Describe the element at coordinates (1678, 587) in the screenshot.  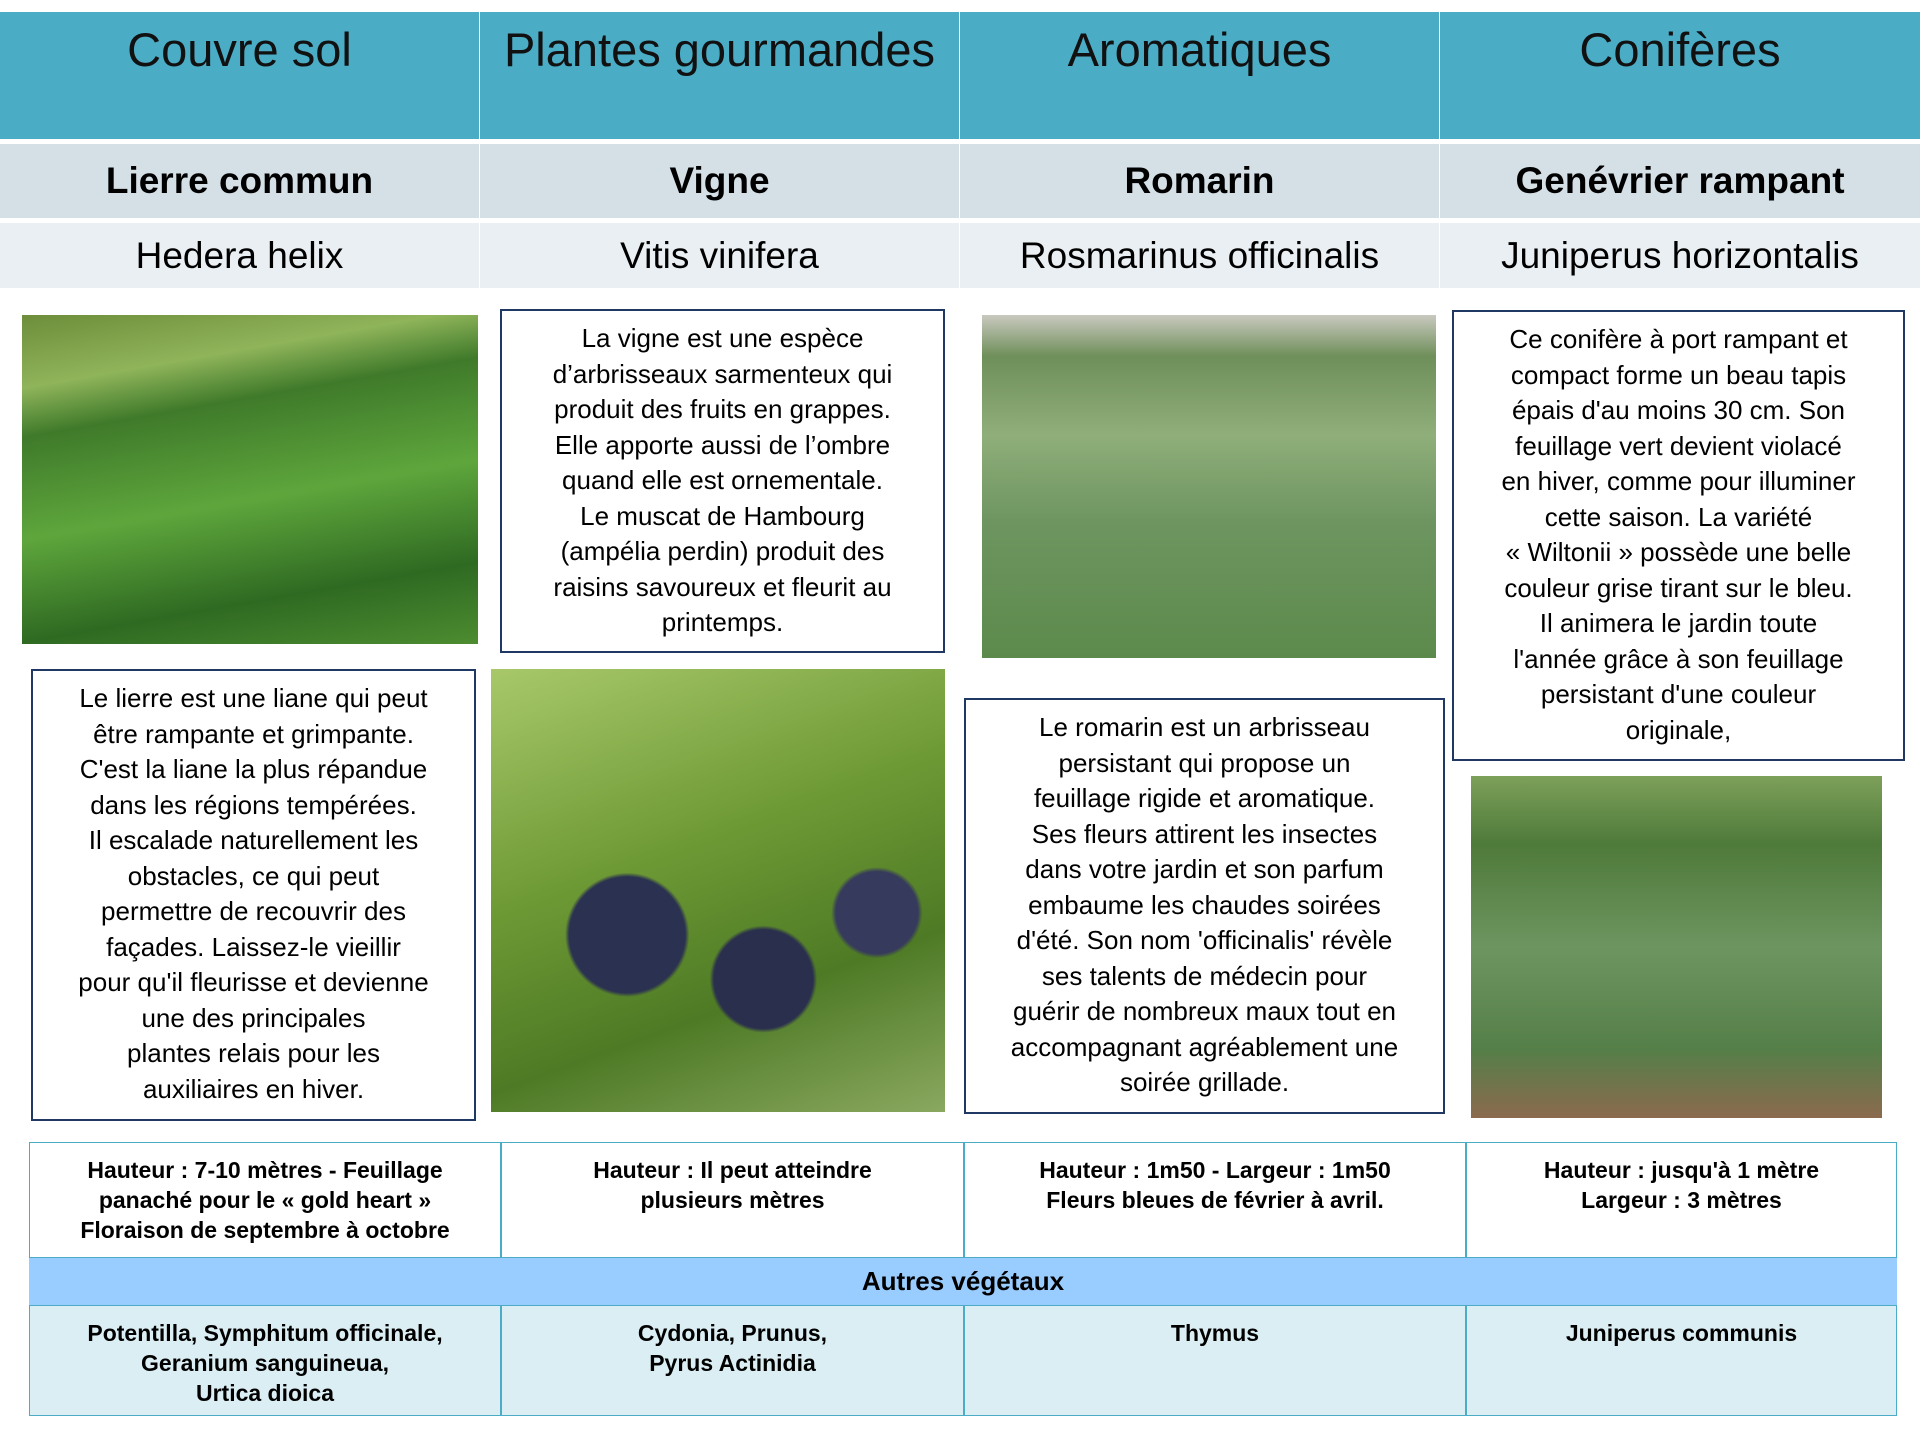
I see `text-line: couleur grise tirant sur le bleu.` at that location.